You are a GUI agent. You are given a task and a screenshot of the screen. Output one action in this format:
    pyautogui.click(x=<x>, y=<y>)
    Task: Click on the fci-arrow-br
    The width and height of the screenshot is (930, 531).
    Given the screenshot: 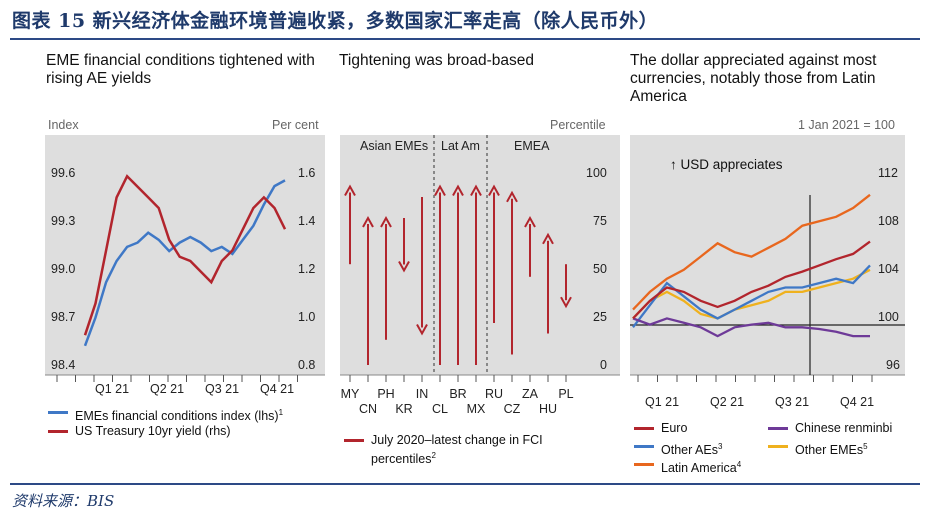 What is the action you would take?
    pyautogui.click(x=458, y=274)
    